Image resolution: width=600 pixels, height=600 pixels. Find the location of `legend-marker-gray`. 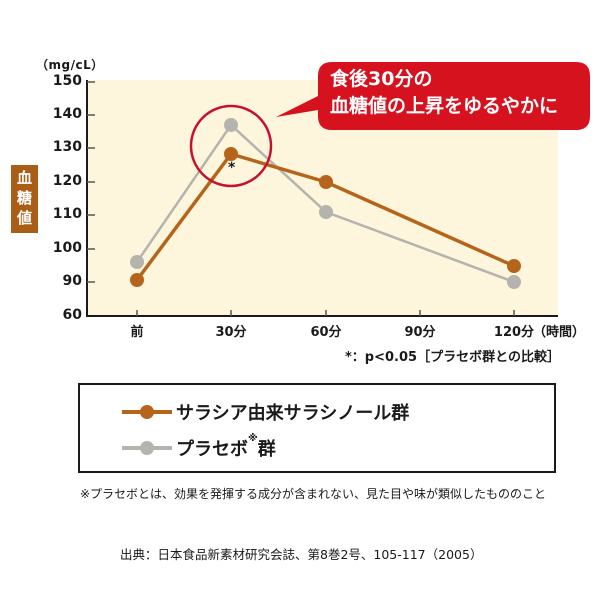

legend-marker-gray is located at coordinates (147, 448).